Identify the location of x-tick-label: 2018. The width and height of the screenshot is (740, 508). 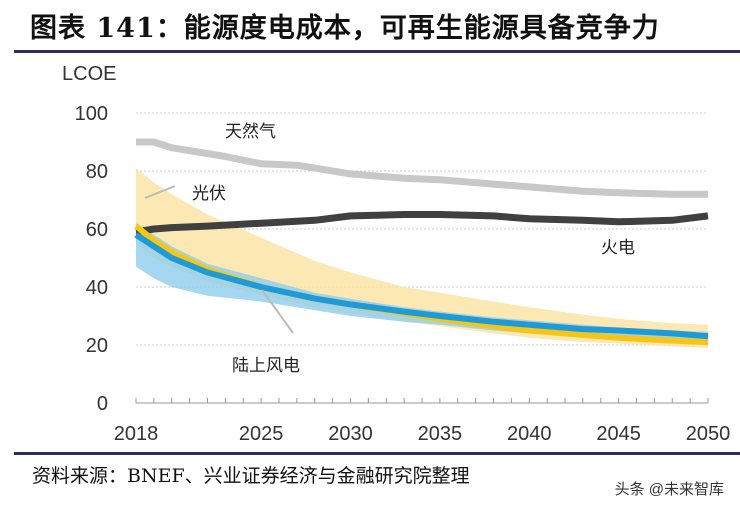
(136, 434).